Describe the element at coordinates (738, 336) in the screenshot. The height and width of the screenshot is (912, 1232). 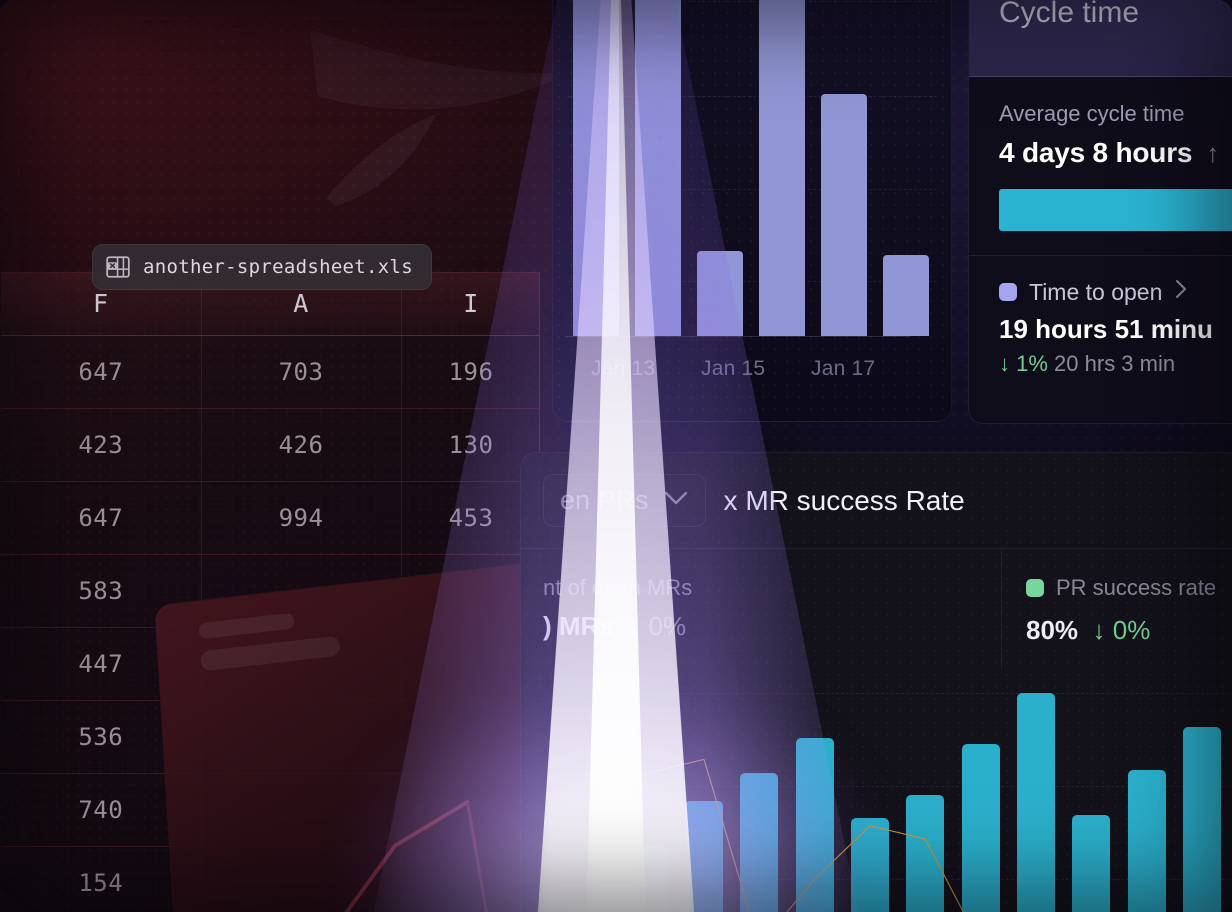
I see `x-axis-line` at that location.